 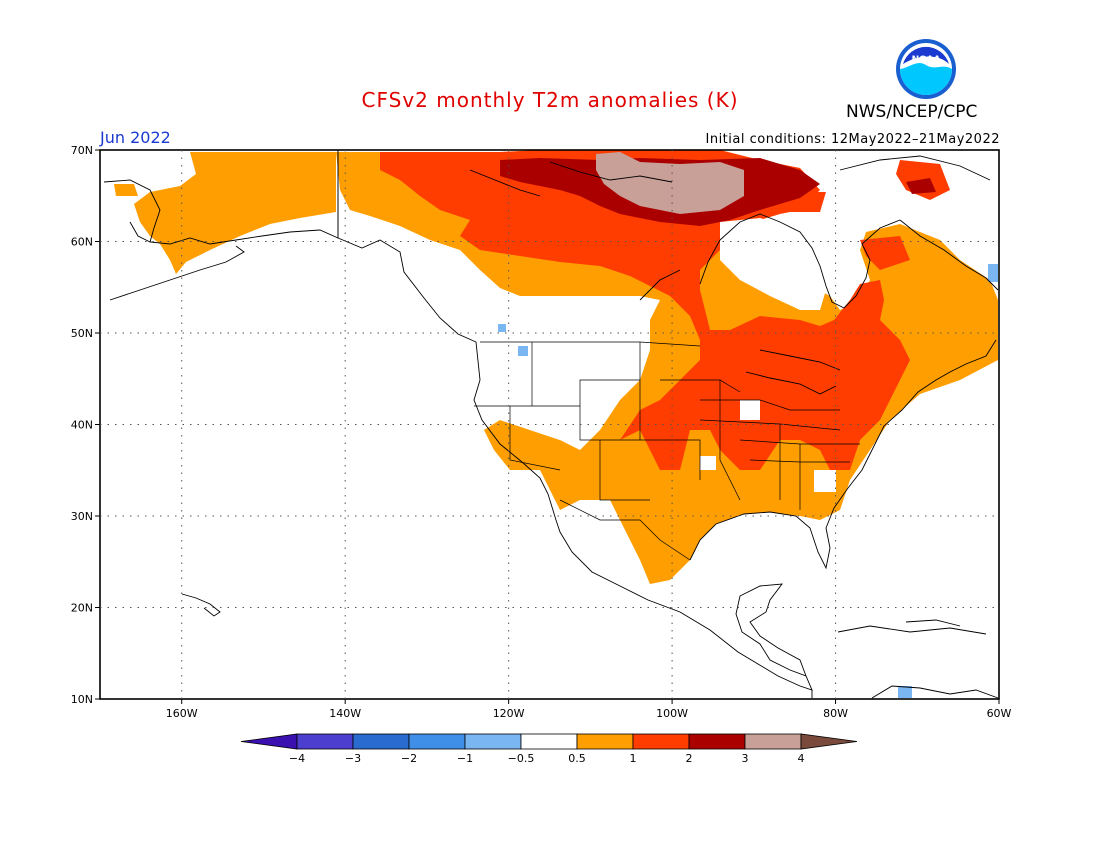 What do you see at coordinates (409, 758) in the screenshot?
I see `colorbar-label: −2` at bounding box center [409, 758].